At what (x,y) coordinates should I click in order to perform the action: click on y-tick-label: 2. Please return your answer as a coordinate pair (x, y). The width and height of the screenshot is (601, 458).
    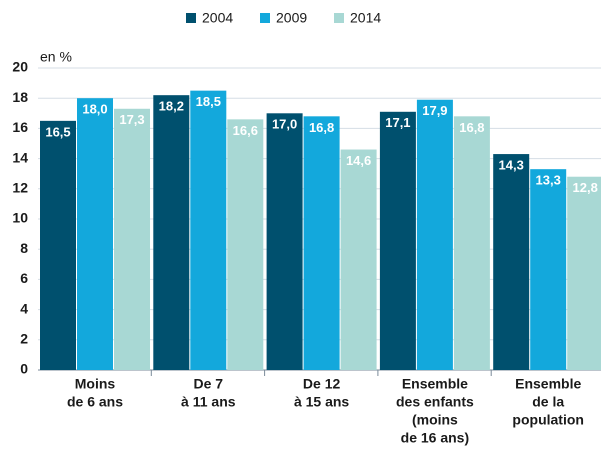
    Looking at the image, I should click on (24, 339).